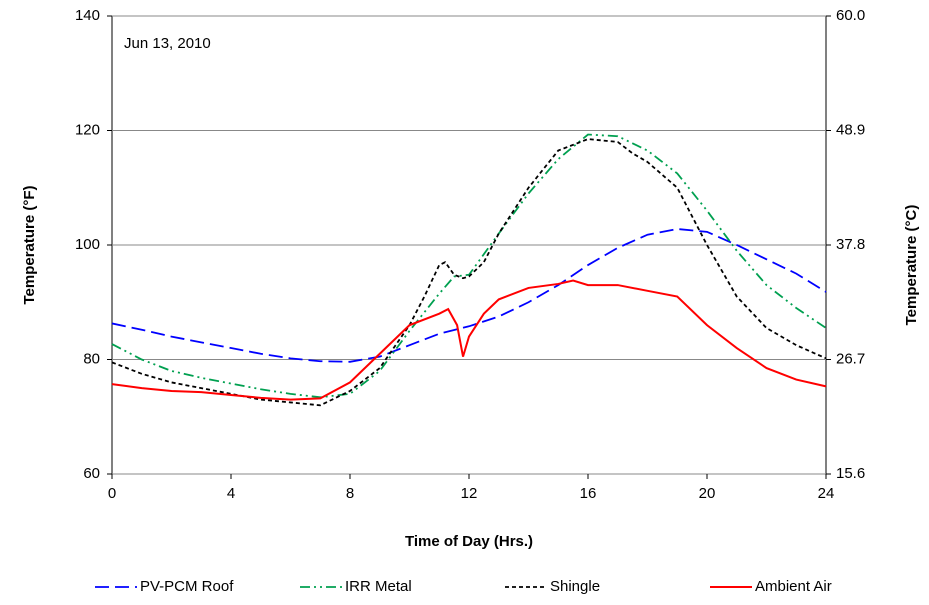 The image size is (929, 605). I want to click on legend-label: Ambient Air, so click(793, 586).